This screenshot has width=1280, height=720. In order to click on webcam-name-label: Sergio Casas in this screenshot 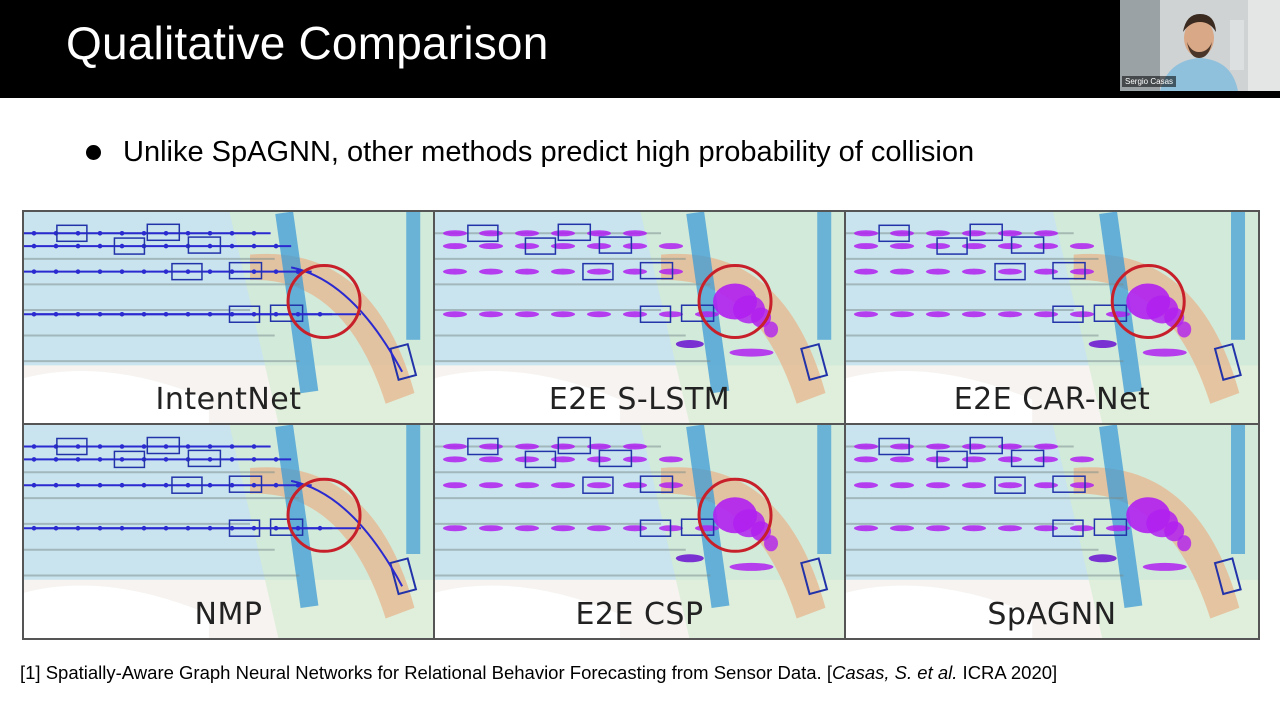, I will do `click(1149, 81)`.